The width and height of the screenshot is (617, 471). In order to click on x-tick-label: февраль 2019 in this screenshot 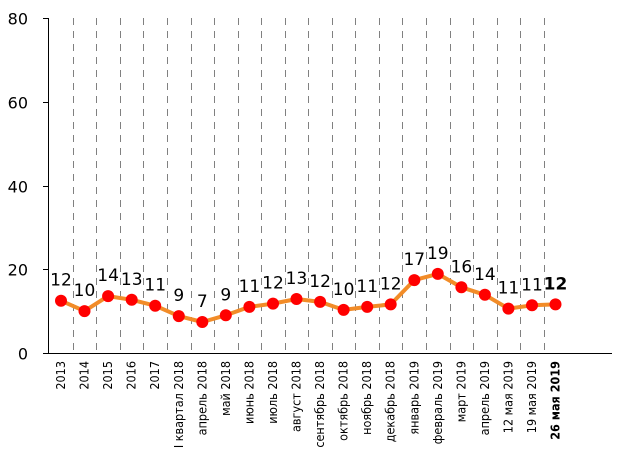, I will do `click(437, 402)`.